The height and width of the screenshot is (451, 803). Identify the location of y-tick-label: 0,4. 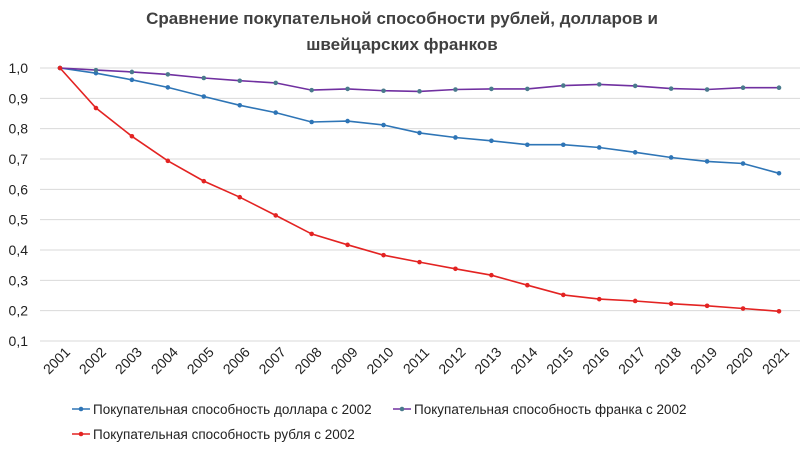
(19, 250).